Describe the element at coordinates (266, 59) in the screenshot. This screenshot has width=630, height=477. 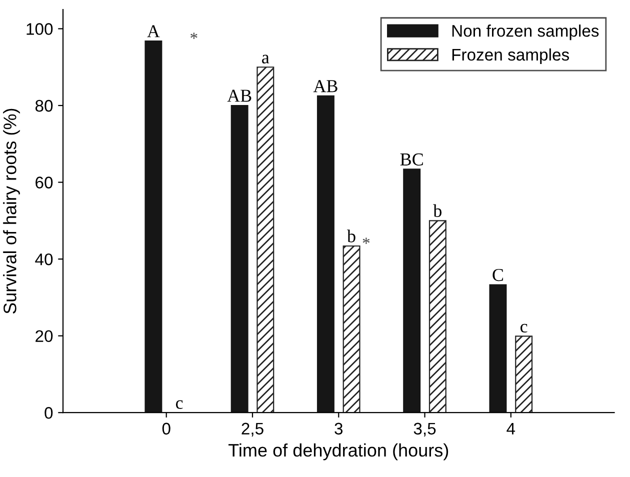
I see `data-label: a` at that location.